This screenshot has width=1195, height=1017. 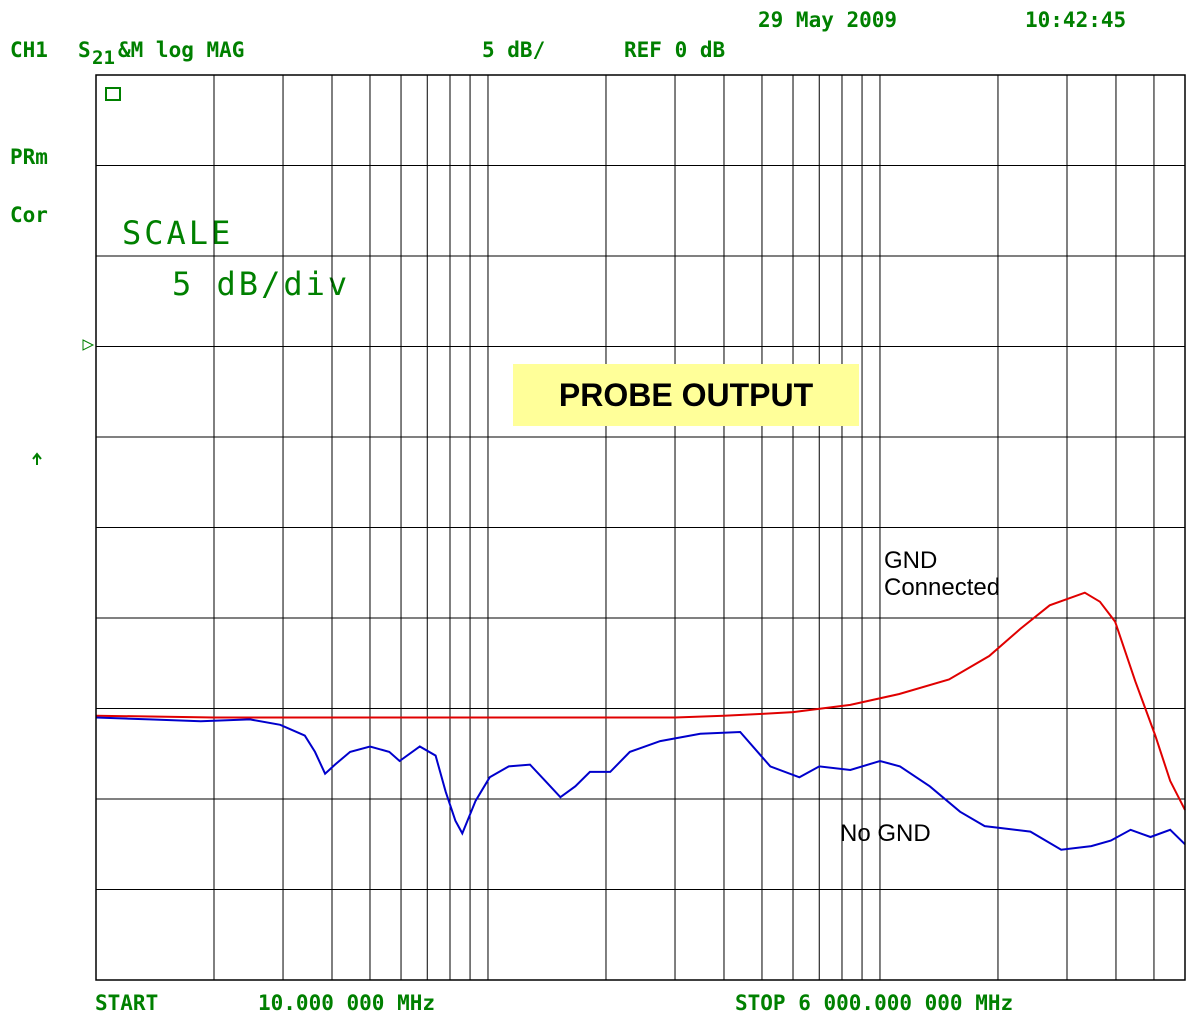 What do you see at coordinates (181, 50) in the screenshot?
I see `measurement-rest: &M log MAG` at bounding box center [181, 50].